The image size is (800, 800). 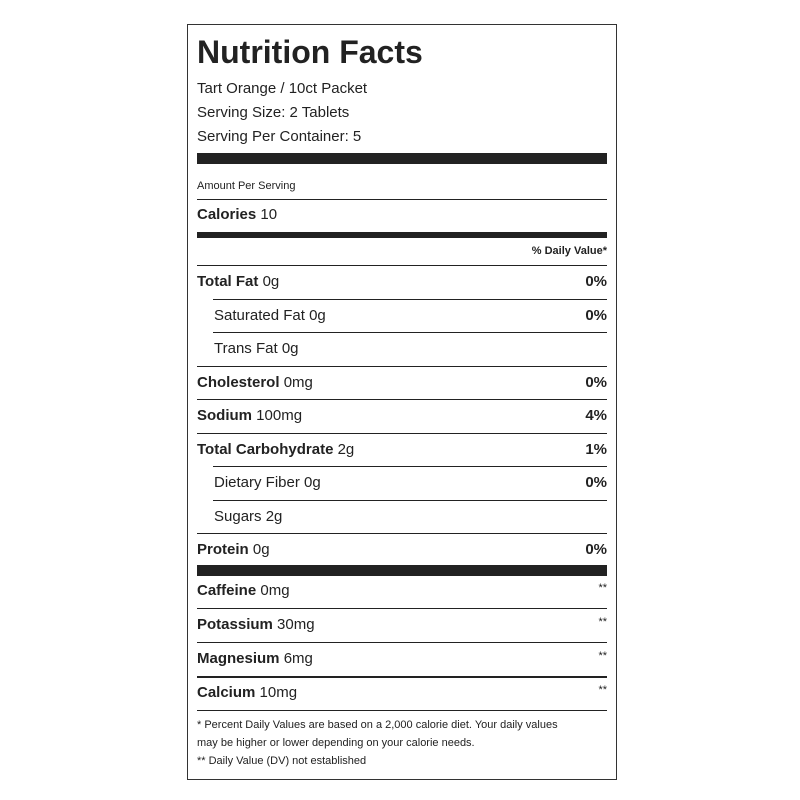 I want to click on product: Tart Orange / 10ct Packet, so click(x=282, y=88).